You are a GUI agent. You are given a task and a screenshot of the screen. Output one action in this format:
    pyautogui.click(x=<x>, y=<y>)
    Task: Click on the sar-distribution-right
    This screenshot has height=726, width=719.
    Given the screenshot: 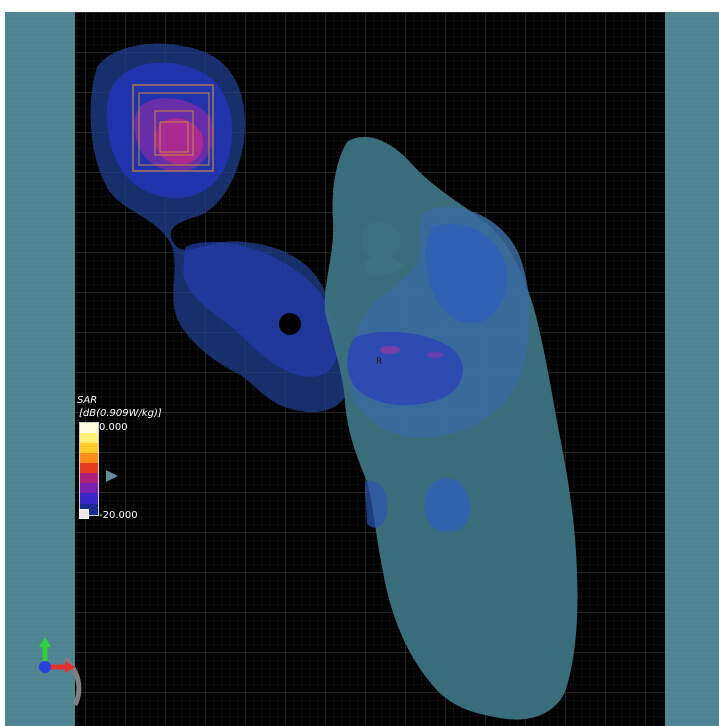 What is the action you would take?
    pyautogui.click(x=438, y=370)
    